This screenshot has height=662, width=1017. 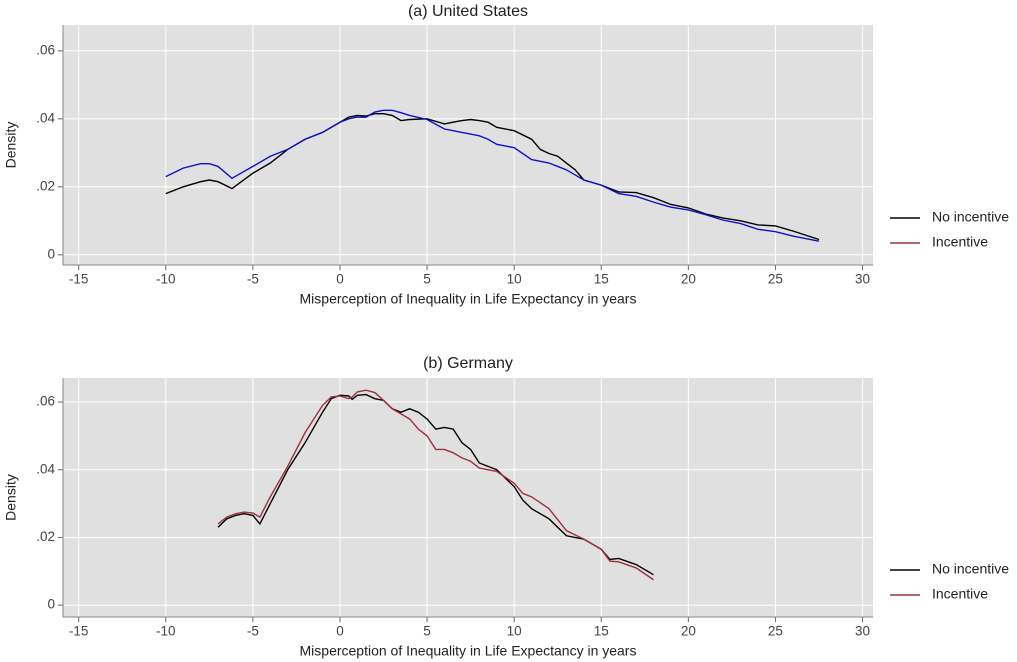 I want to click on chart-title: (b) Germany, so click(x=468, y=363).